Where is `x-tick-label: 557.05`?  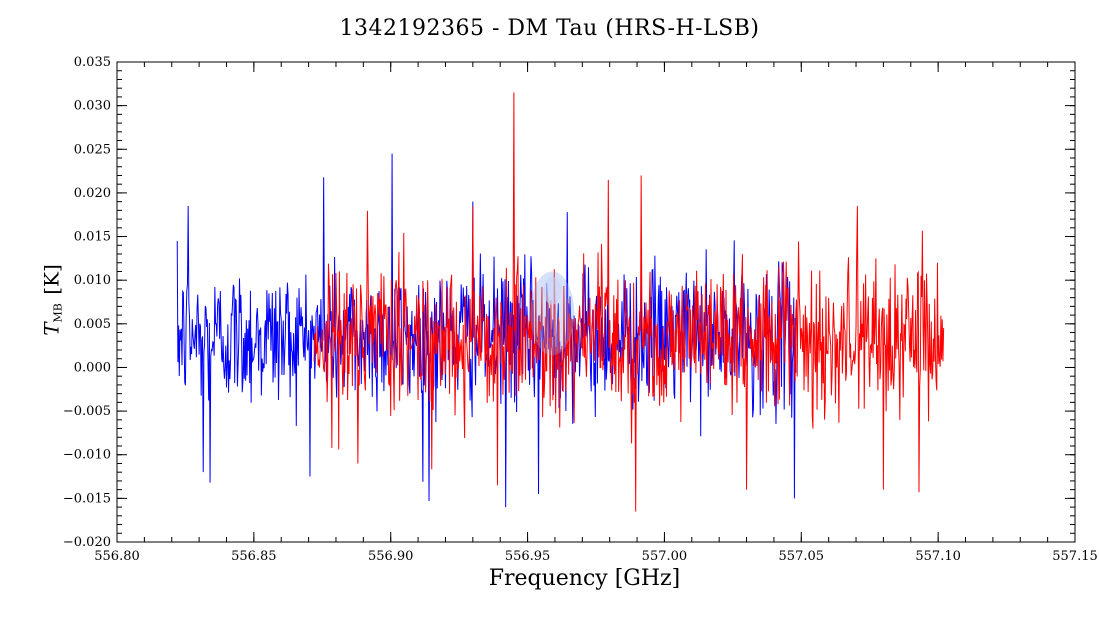
x-tick-label: 557.05 is located at coordinates (802, 556).